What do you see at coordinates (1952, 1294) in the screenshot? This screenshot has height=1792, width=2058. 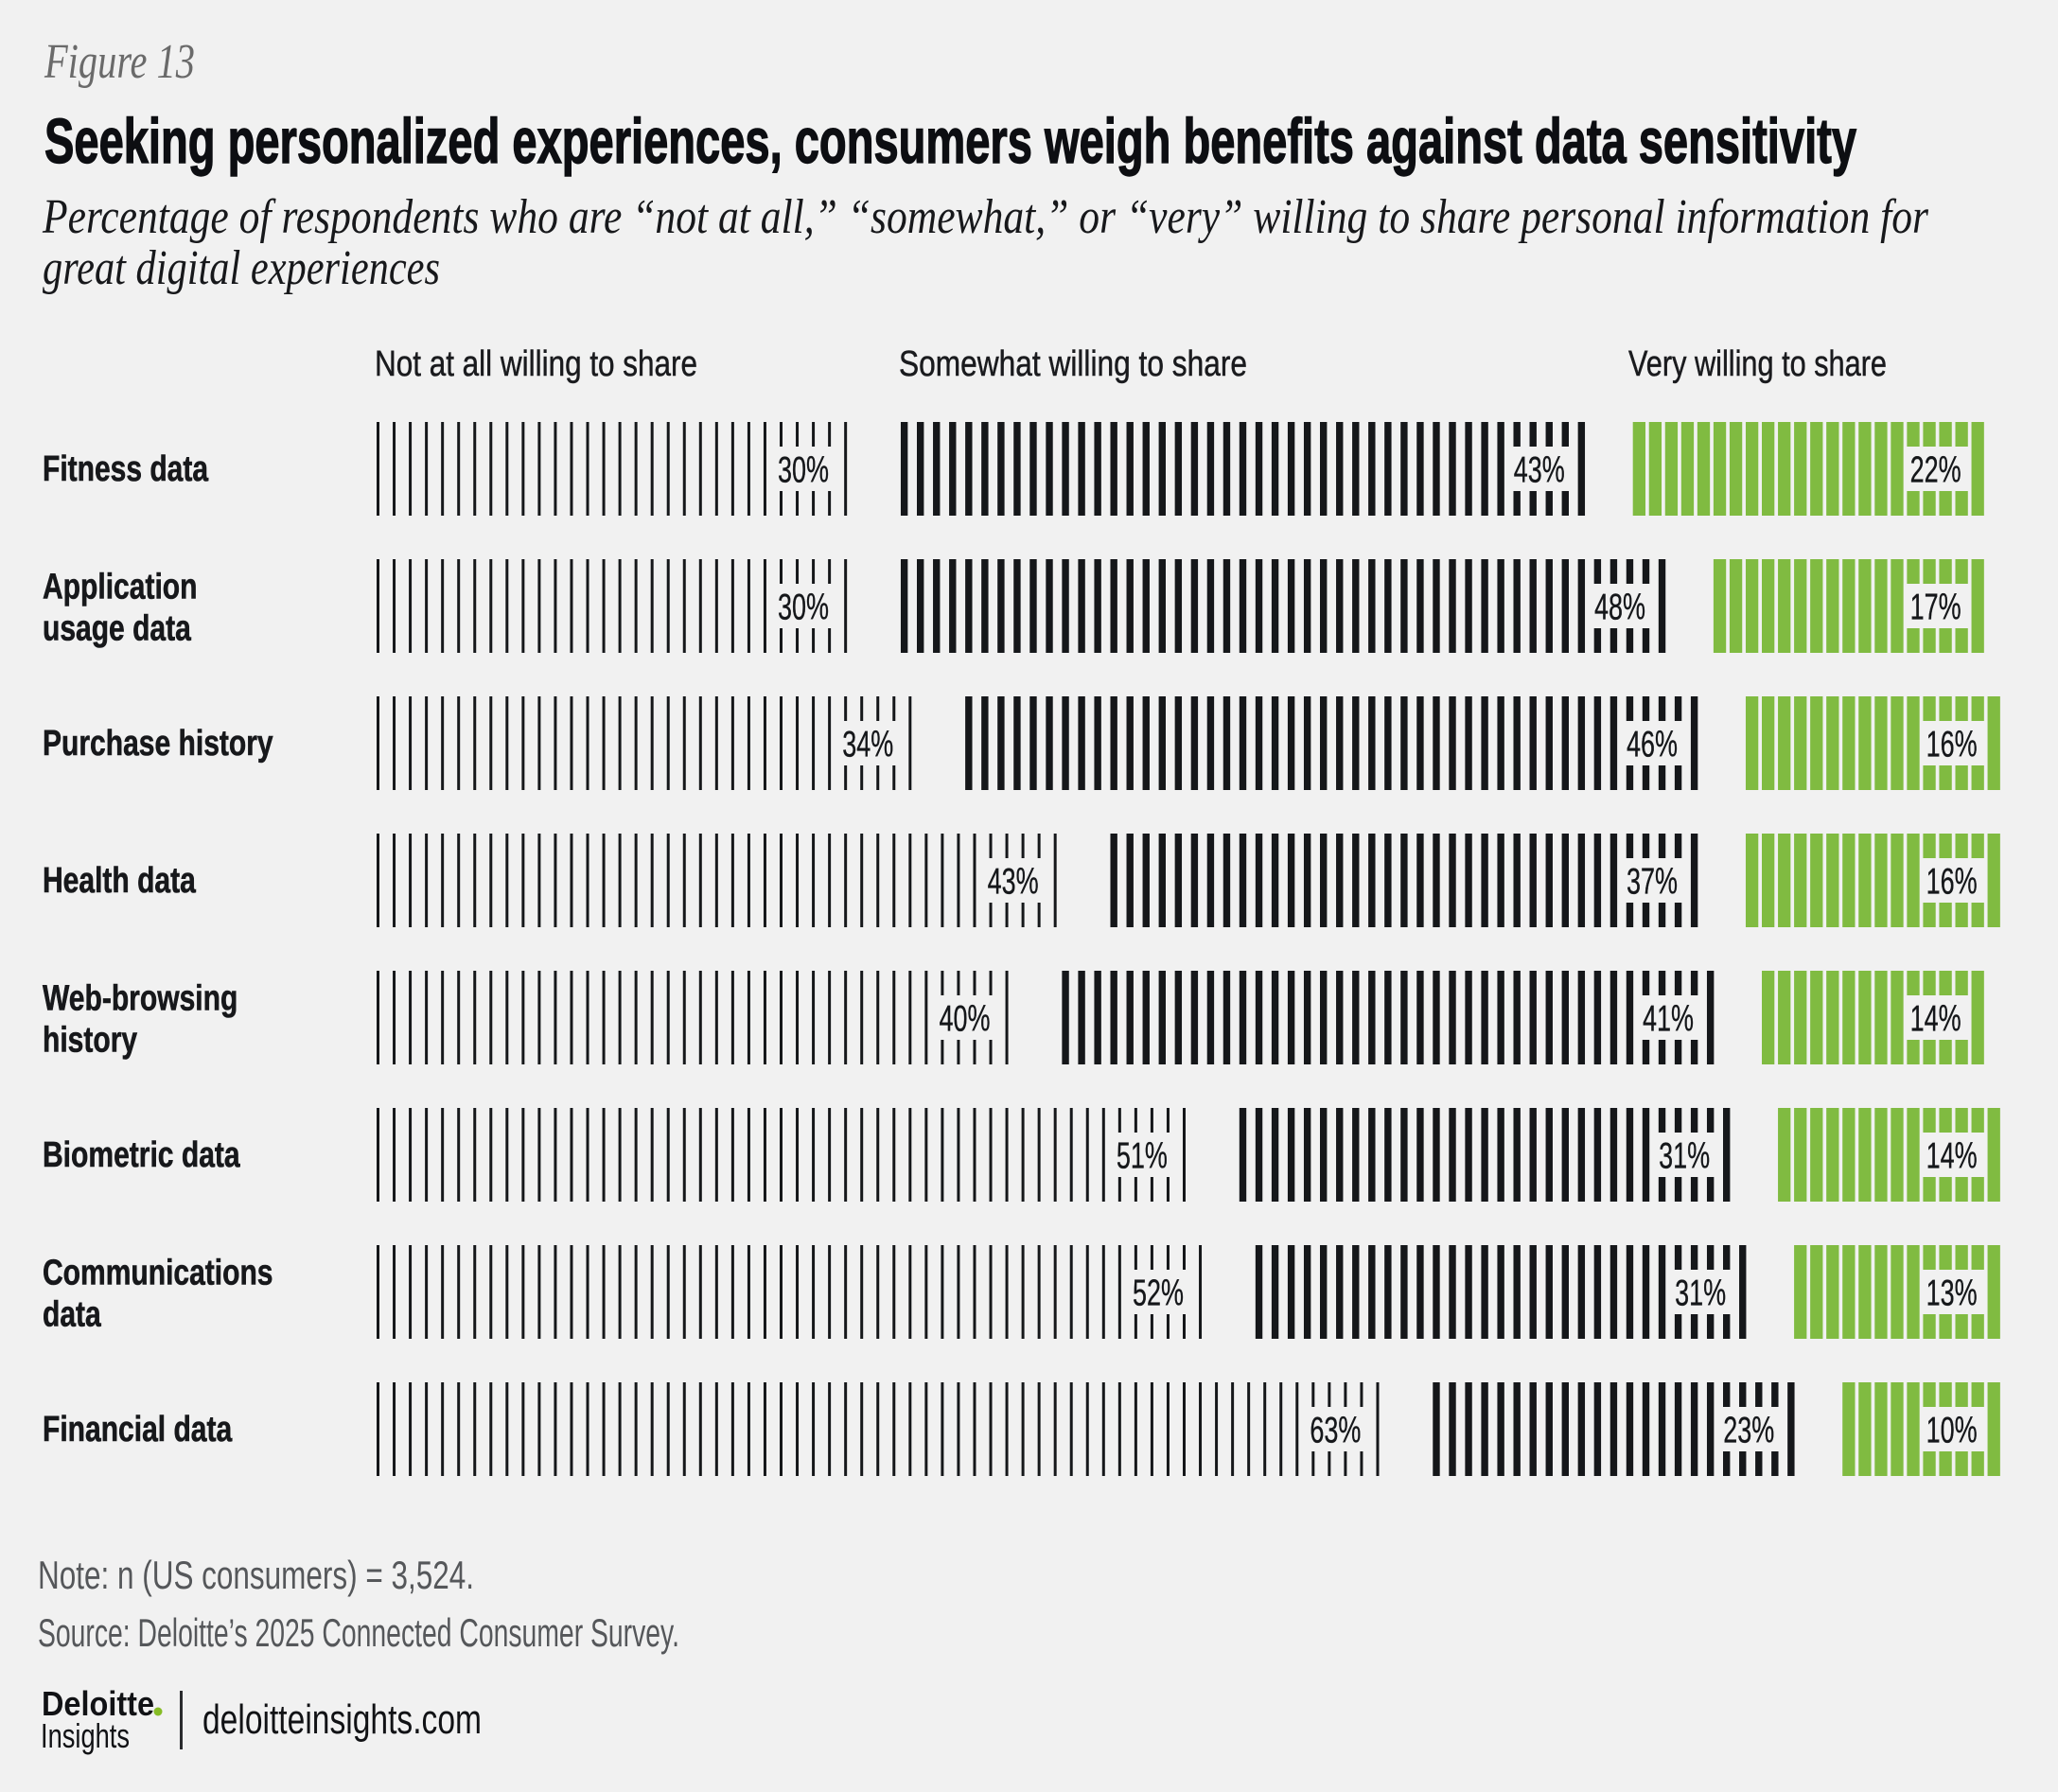 I see `svg-text: 13%` at bounding box center [1952, 1294].